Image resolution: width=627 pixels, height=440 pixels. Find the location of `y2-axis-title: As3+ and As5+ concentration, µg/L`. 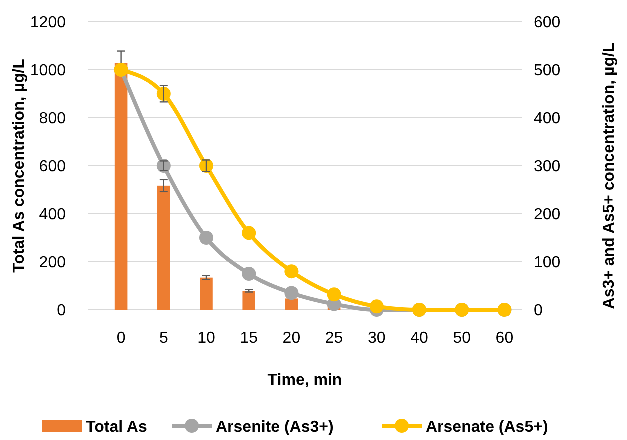

y2-axis-title: As3+ and As5+ concentration, µg/L is located at coordinates (609, 176).